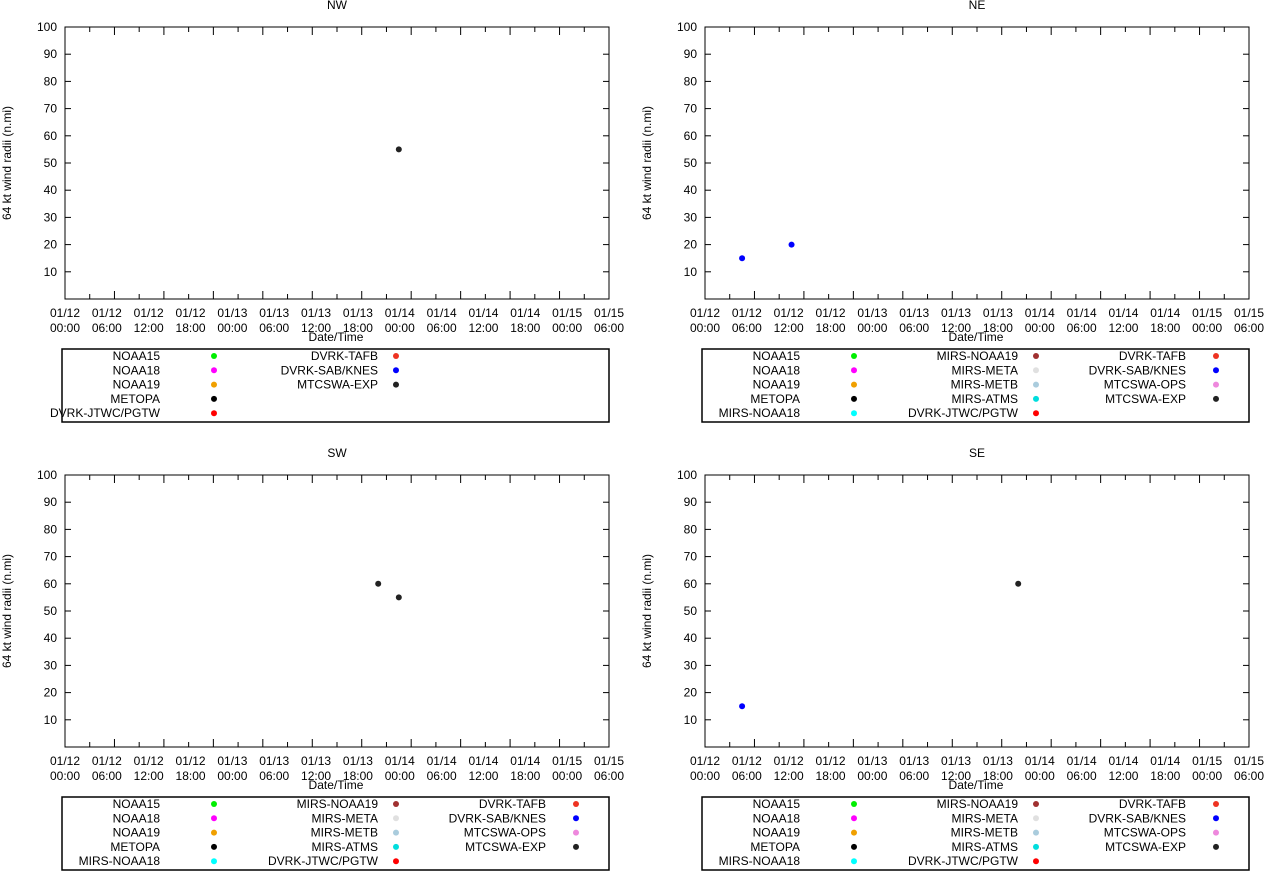 The height and width of the screenshot is (871, 1267). What do you see at coordinates (191, 768) in the screenshot?
I see `x-tick-label: 01/12 18:00` at bounding box center [191, 768].